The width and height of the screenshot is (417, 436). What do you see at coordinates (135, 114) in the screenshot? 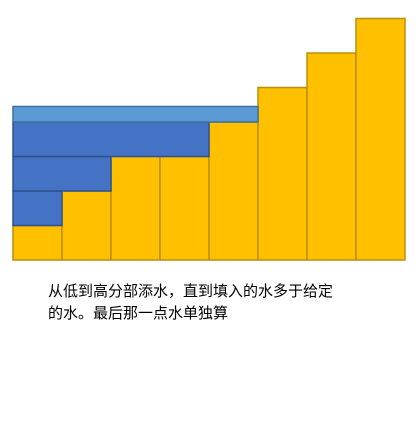
I see `final-water-layer` at bounding box center [135, 114].